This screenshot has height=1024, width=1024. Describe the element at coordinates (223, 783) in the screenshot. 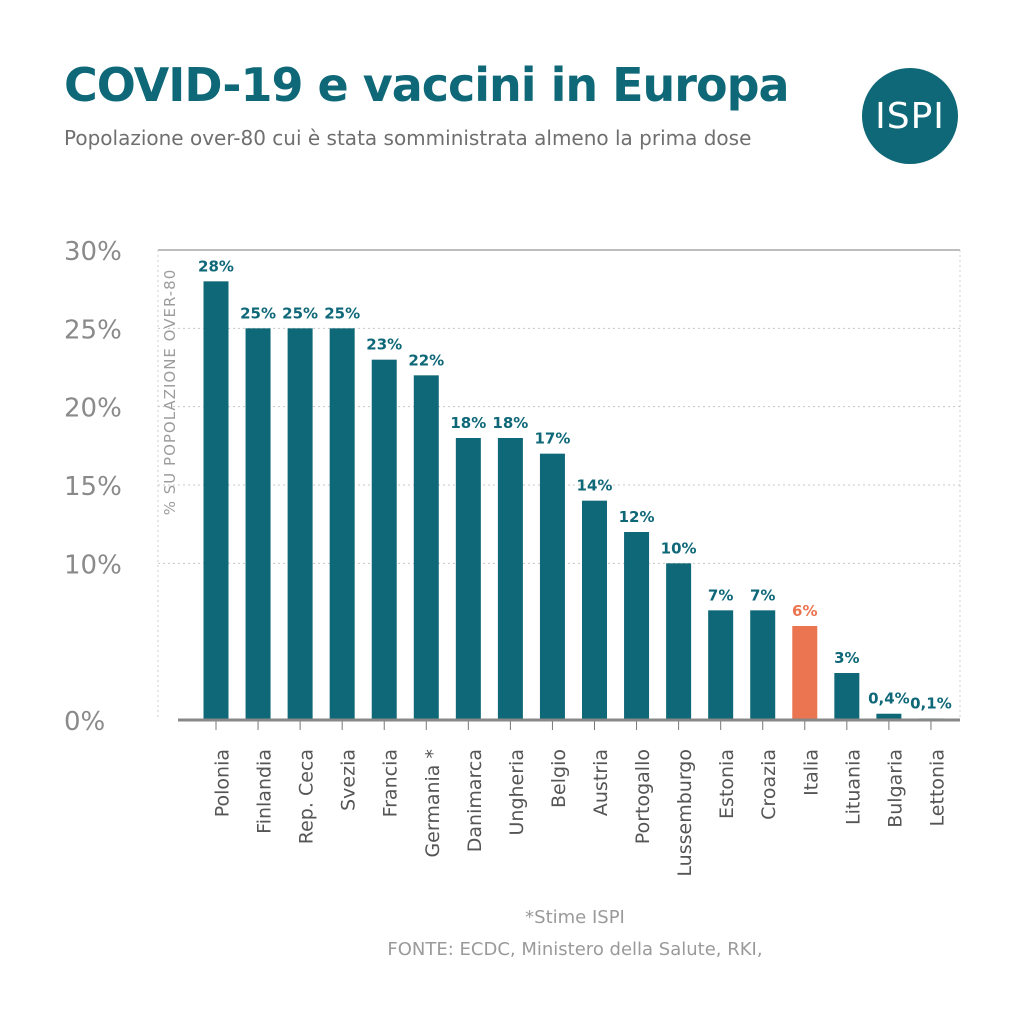

I see `x-tick-label: Polonia` at that location.